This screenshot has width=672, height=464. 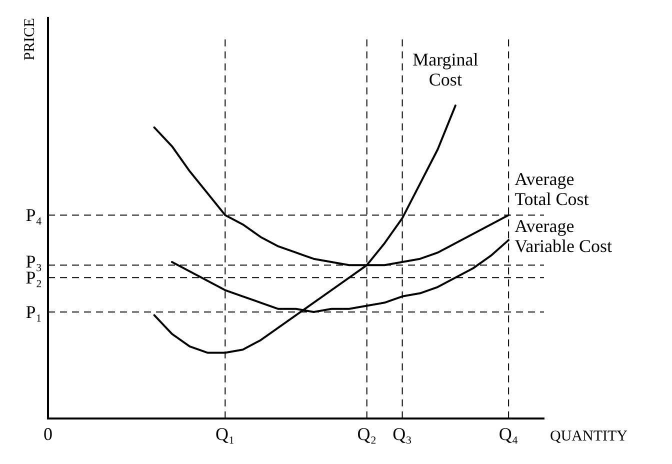 What do you see at coordinates (589, 436) in the screenshot?
I see `x-axis-title: QUANTITY` at bounding box center [589, 436].